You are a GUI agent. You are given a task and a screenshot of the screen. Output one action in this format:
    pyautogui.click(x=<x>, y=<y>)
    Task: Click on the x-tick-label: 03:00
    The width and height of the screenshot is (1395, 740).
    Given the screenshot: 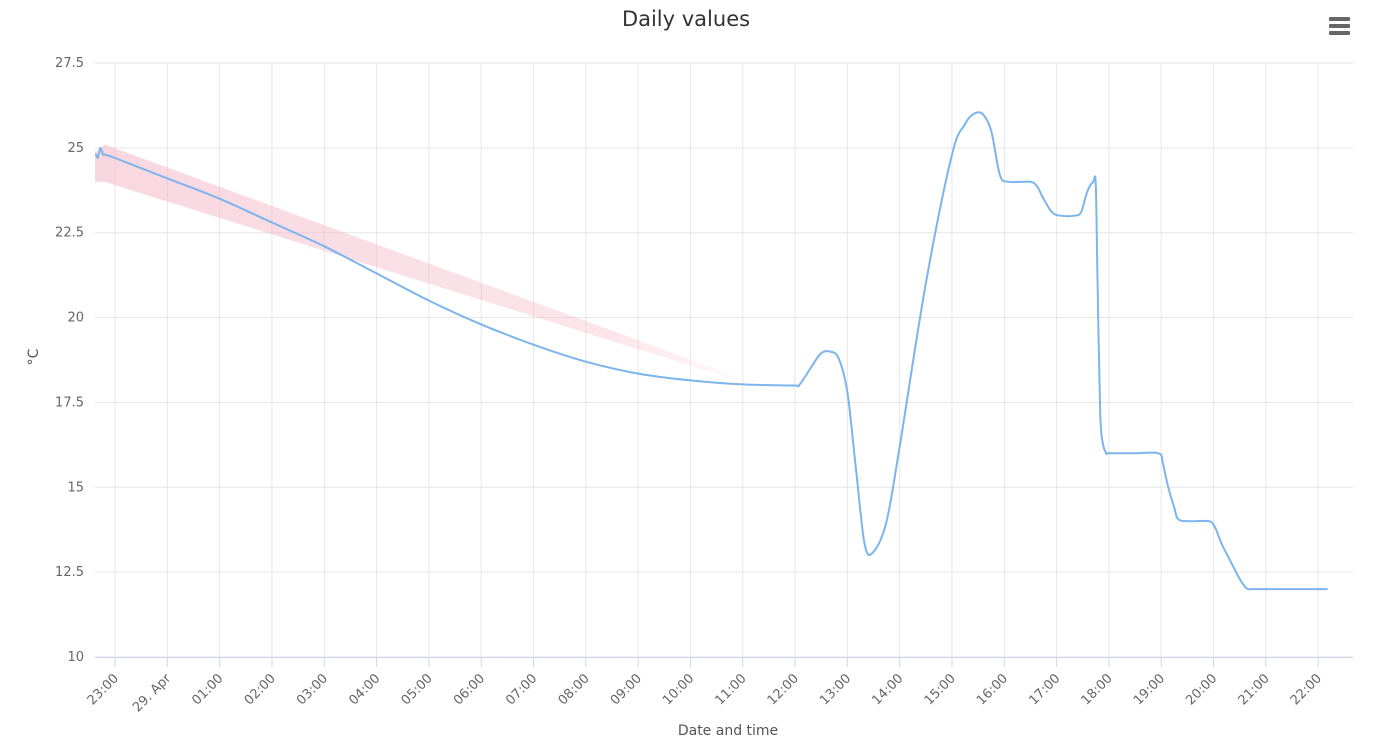 What is the action you would take?
    pyautogui.click(x=312, y=689)
    